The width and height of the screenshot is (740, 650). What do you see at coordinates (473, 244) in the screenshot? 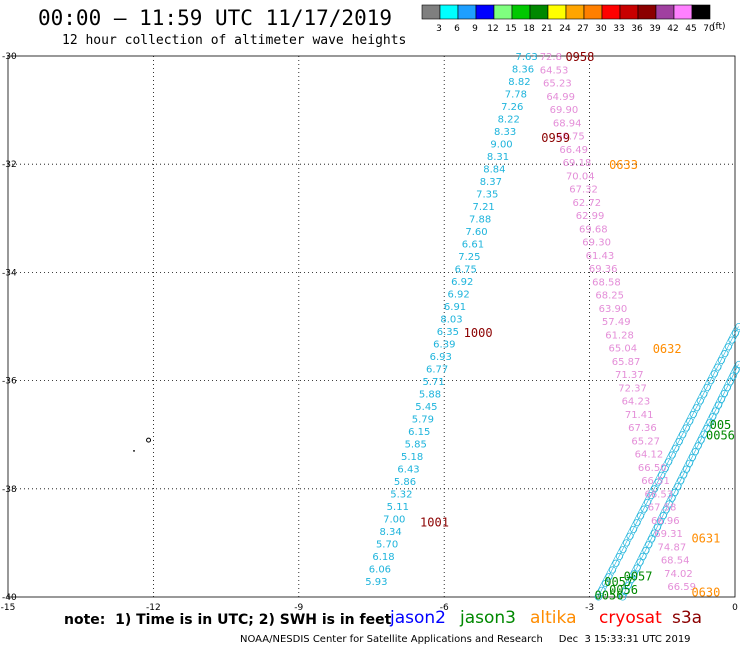
I see `wave-height-label: 6.61` at bounding box center [473, 244].